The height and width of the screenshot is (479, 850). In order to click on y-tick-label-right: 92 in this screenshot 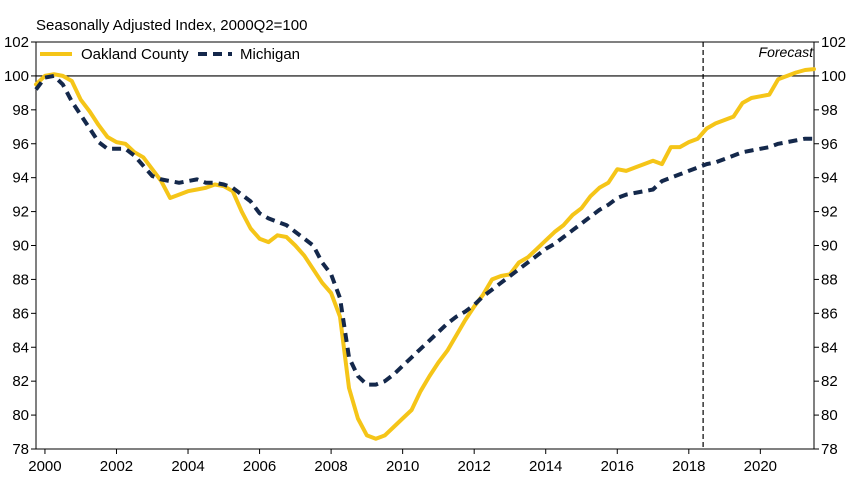, I will do `click(829, 212)`.